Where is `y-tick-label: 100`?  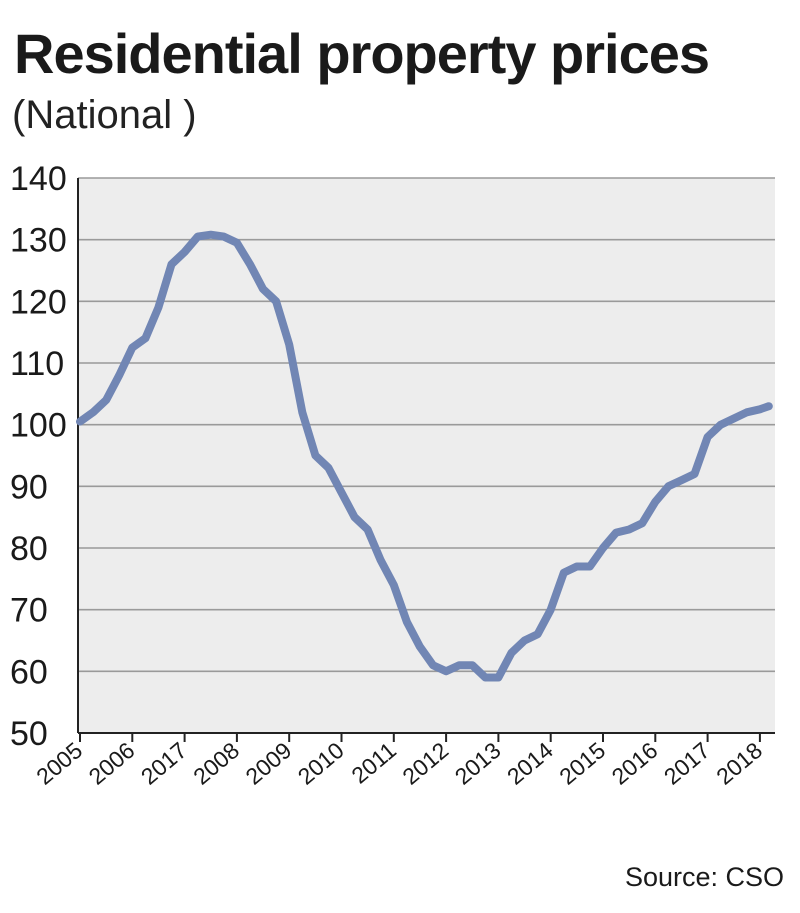 y-tick-label: 100 is located at coordinates (38, 426).